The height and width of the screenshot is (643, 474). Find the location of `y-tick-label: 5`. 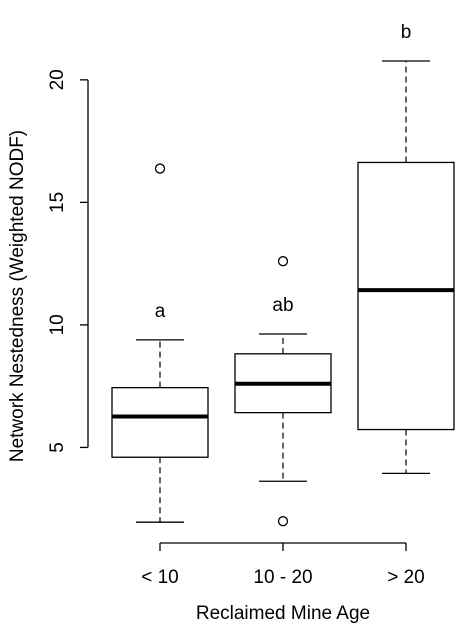

y-tick-label: 5 is located at coordinates (57, 447).